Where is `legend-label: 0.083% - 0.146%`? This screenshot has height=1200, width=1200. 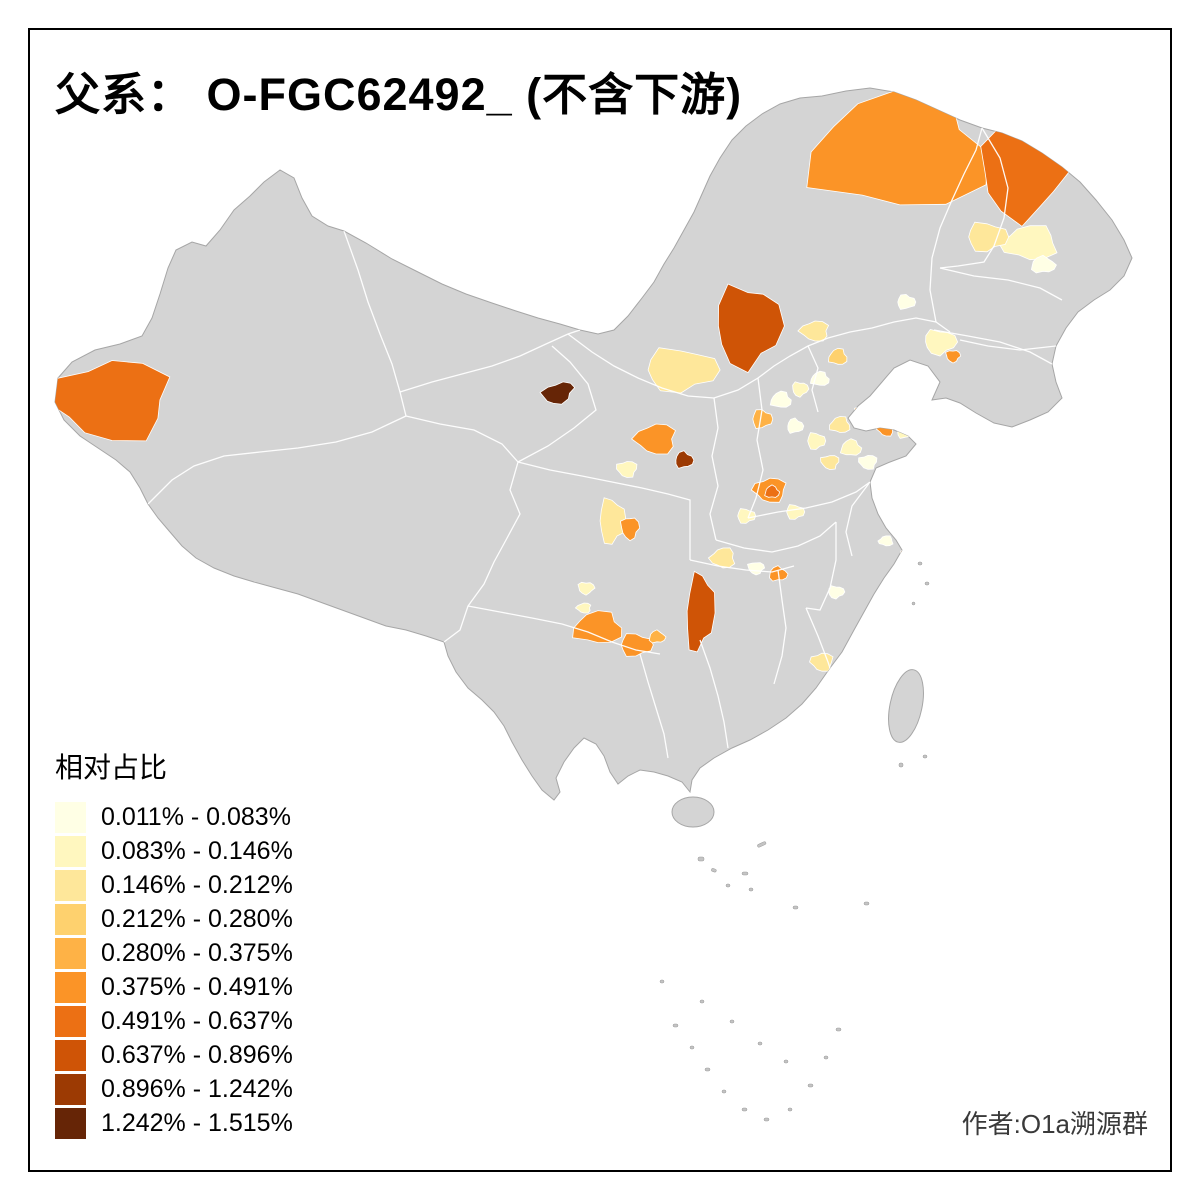 legend-label: 0.083% - 0.146% is located at coordinates (197, 850).